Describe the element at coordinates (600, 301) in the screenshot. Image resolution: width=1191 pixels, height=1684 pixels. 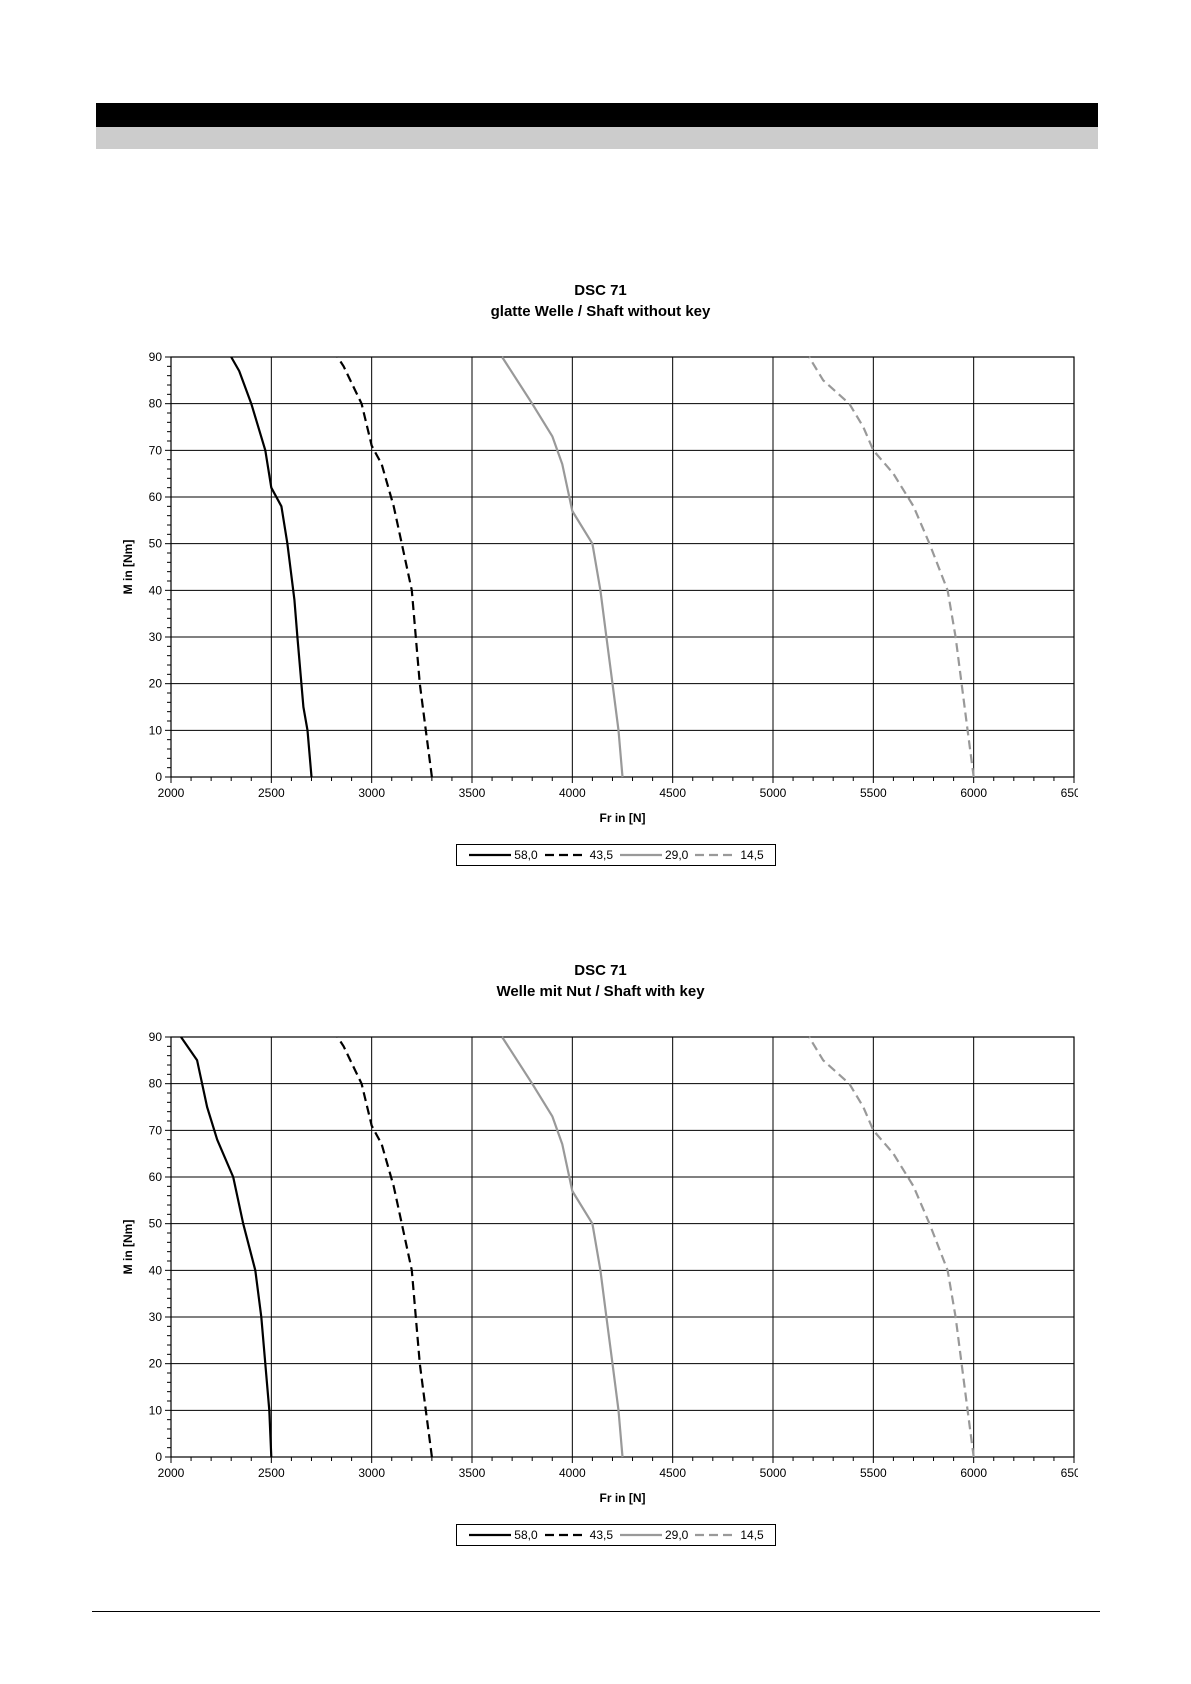
I see `chart-title: DSC 71 glatte Welle / Shaft without key` at that location.